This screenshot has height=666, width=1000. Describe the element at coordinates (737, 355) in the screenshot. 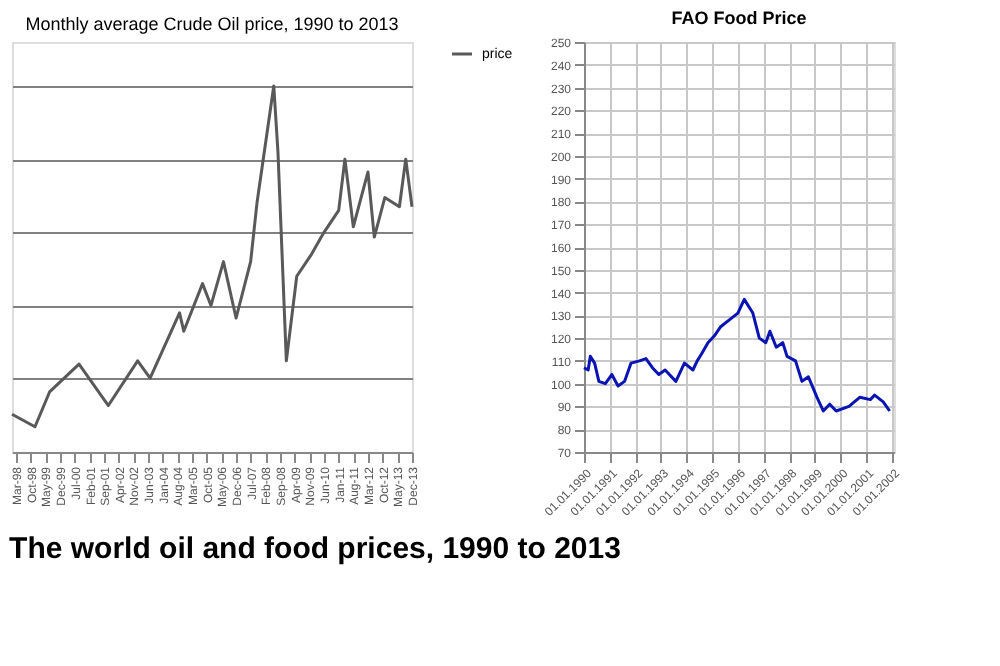

I see `line-series` at that location.